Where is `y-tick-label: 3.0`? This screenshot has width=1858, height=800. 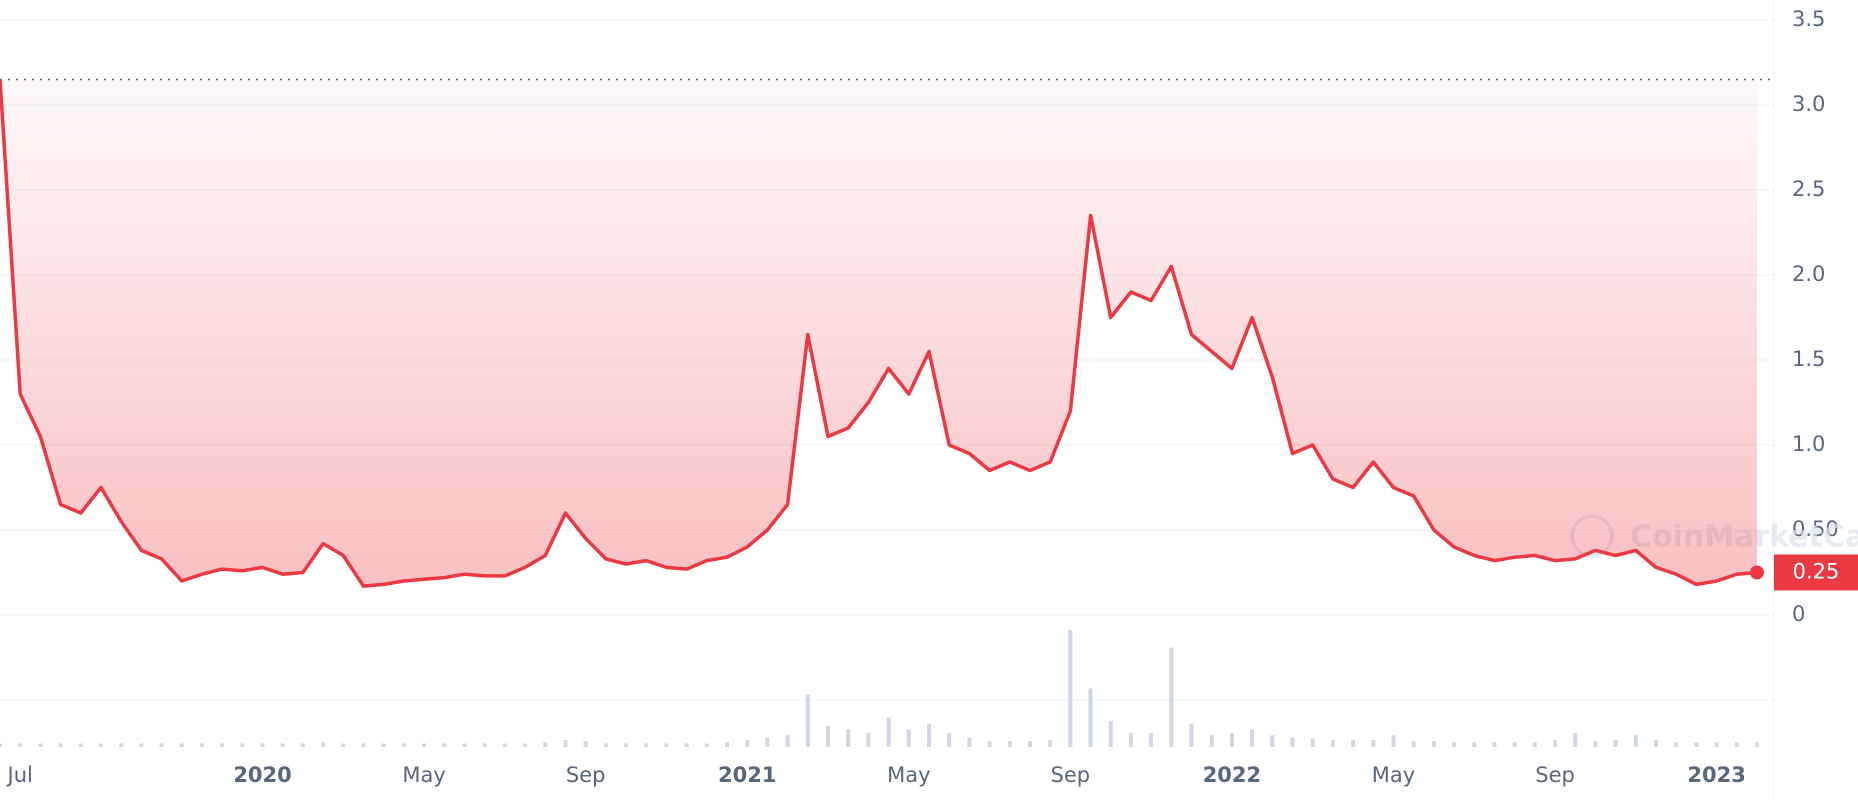
y-tick-label: 3.0 is located at coordinates (1808, 104).